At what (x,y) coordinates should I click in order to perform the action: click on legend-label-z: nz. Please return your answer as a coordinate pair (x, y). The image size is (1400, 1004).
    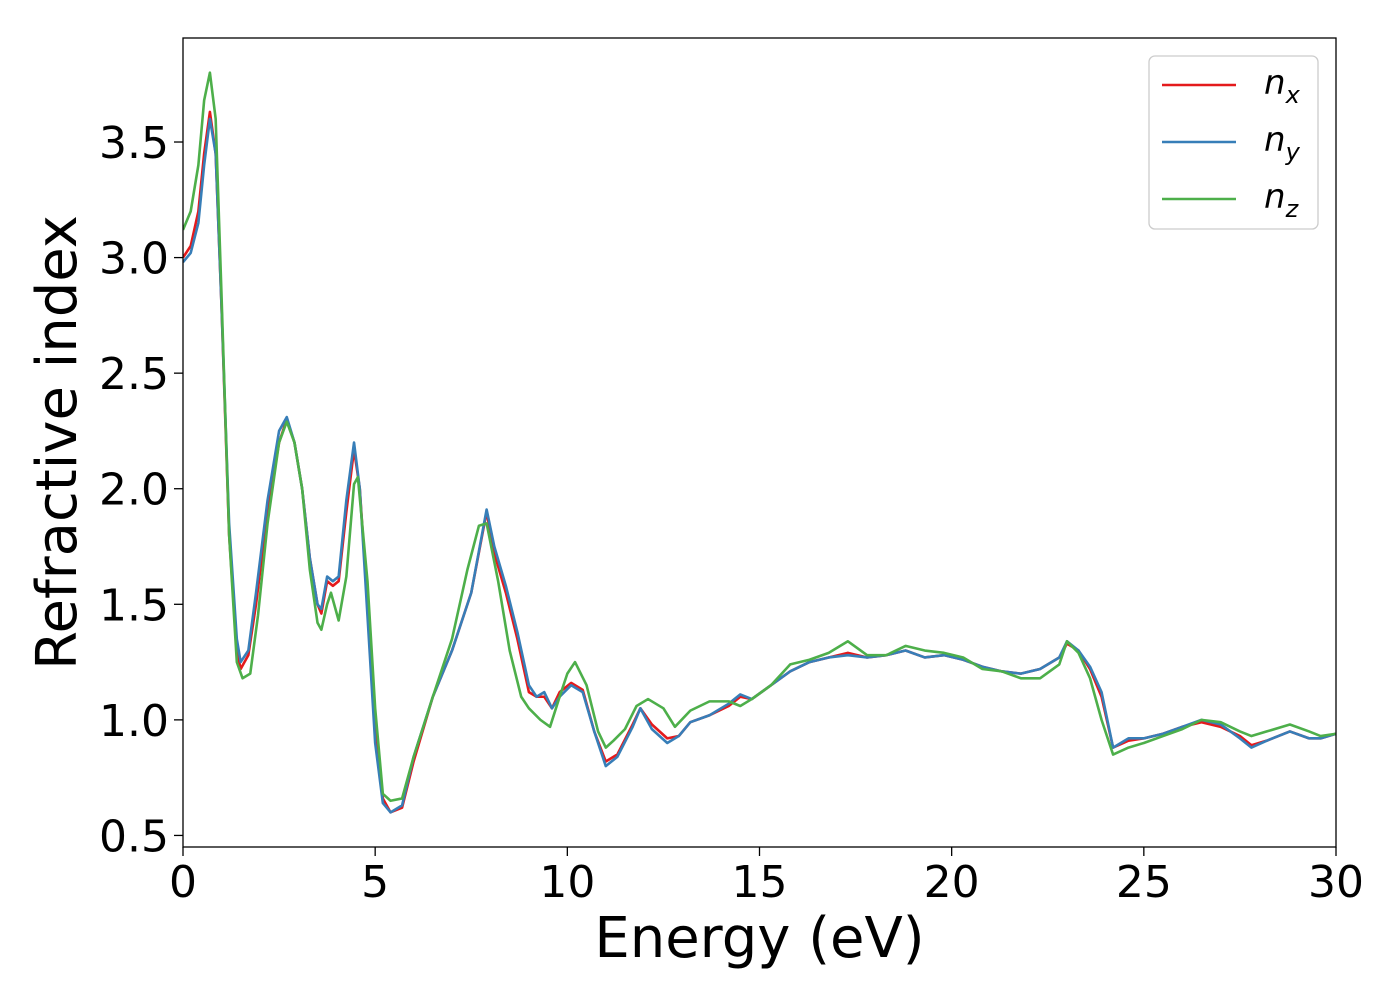
    Looking at the image, I should click on (1282, 200).